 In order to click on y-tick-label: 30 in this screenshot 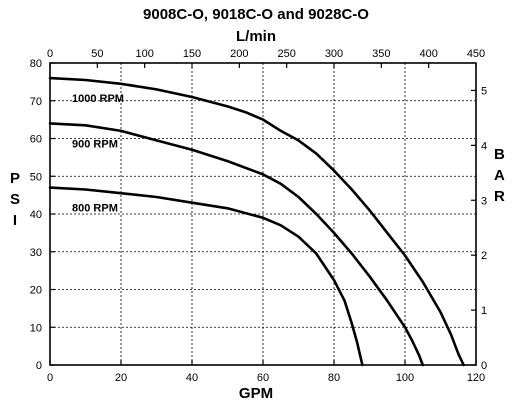, I will do `click(36, 253)`.